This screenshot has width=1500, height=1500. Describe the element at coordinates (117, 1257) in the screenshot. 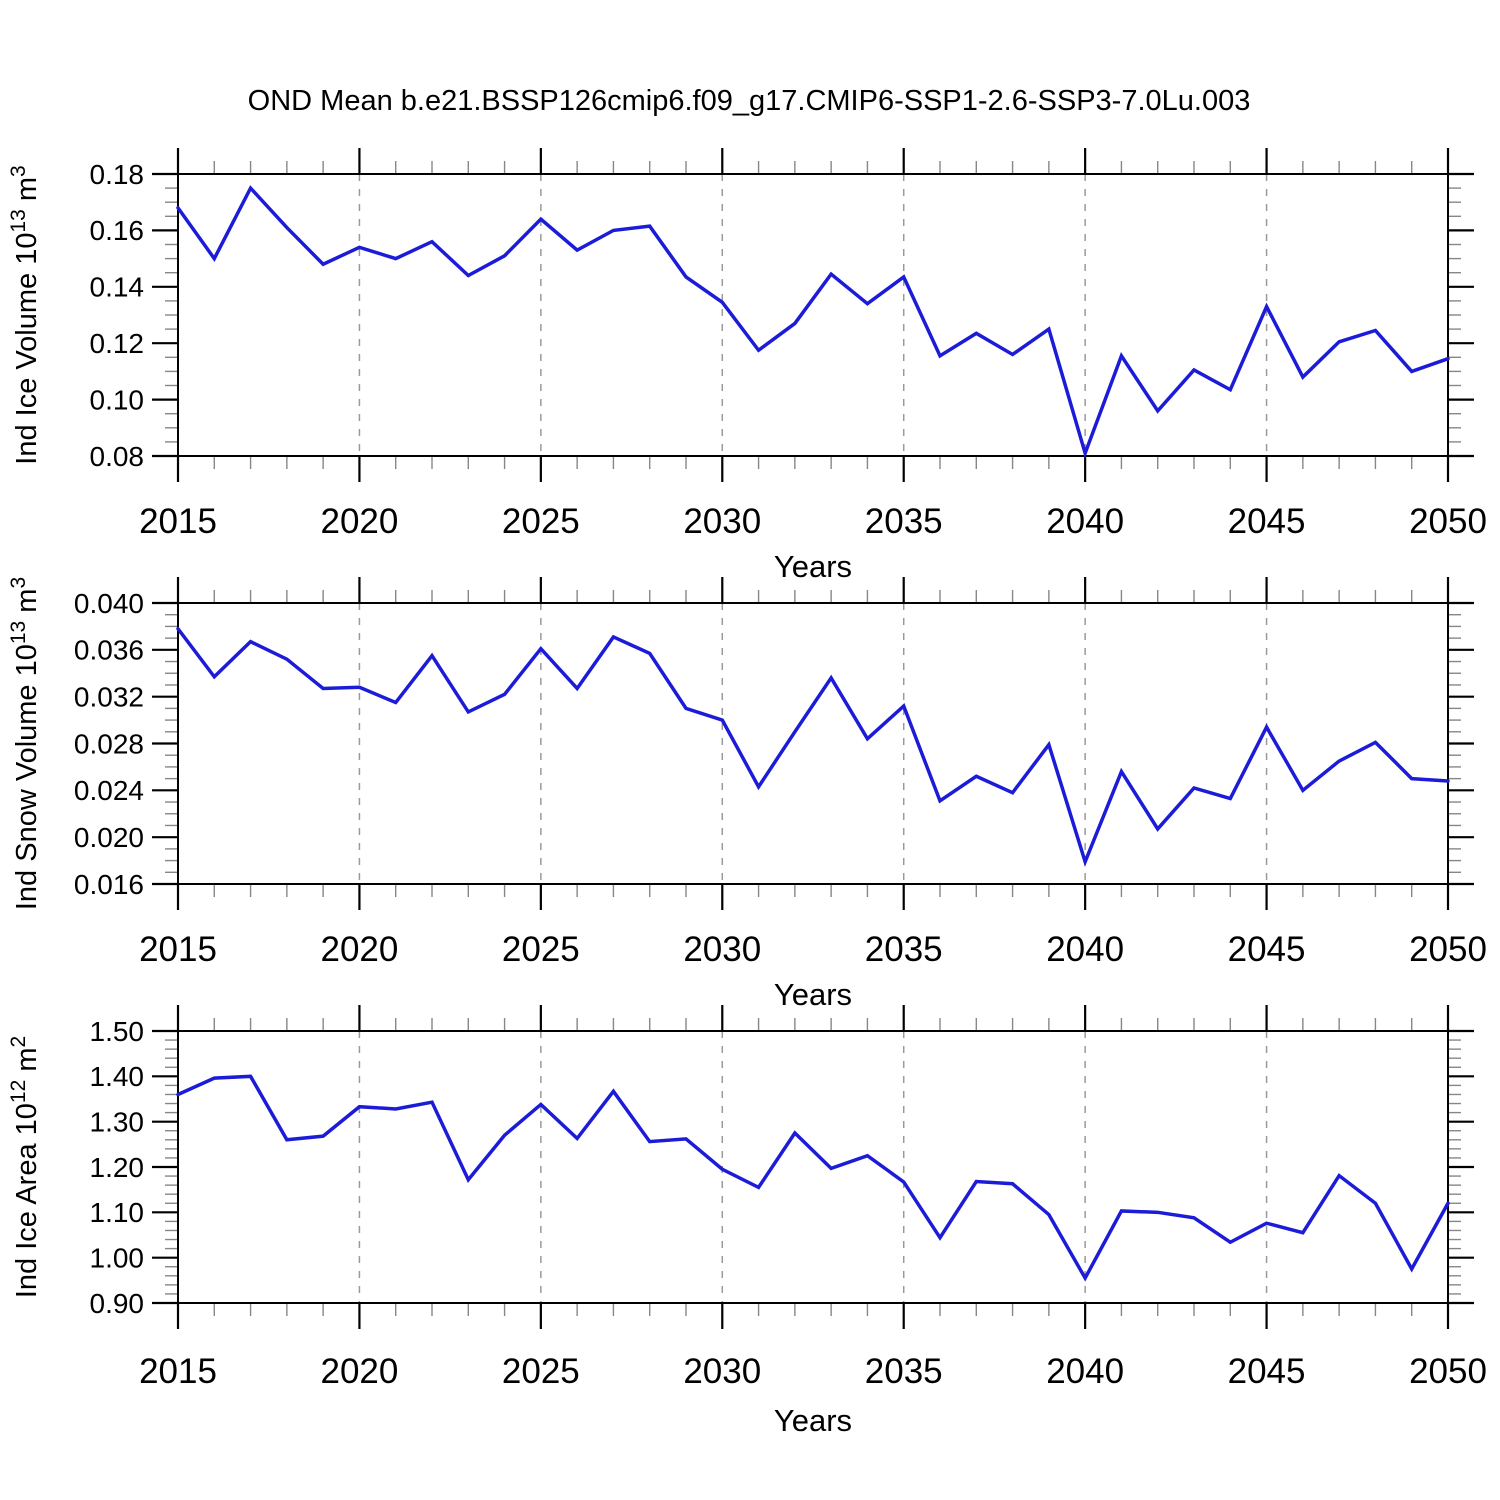

I see `y-tick-label: 1.00` at that location.